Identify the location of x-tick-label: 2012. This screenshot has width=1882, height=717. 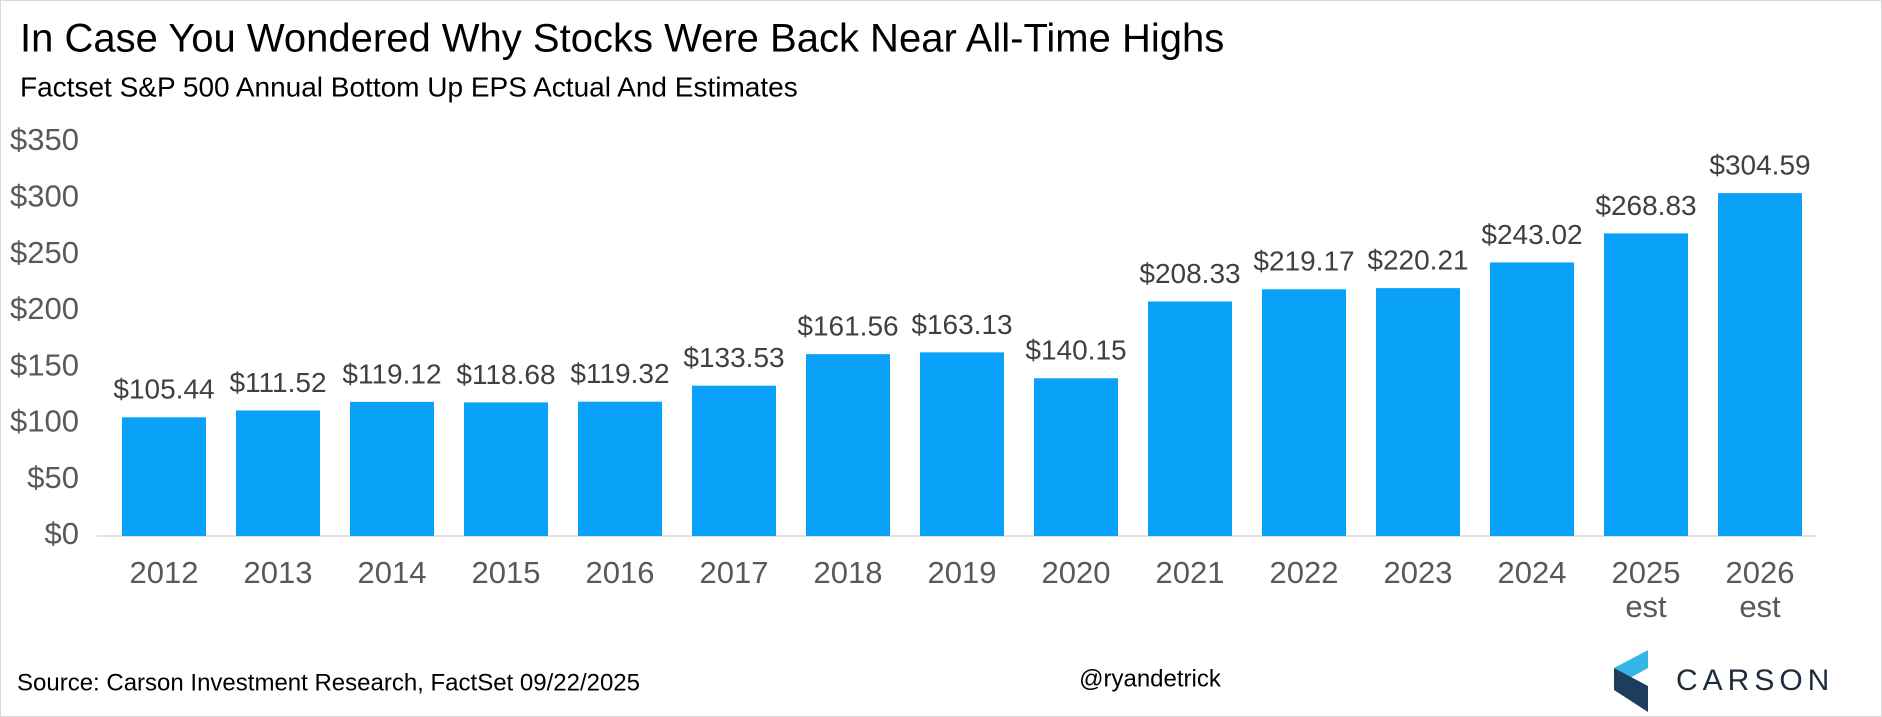
(164, 573).